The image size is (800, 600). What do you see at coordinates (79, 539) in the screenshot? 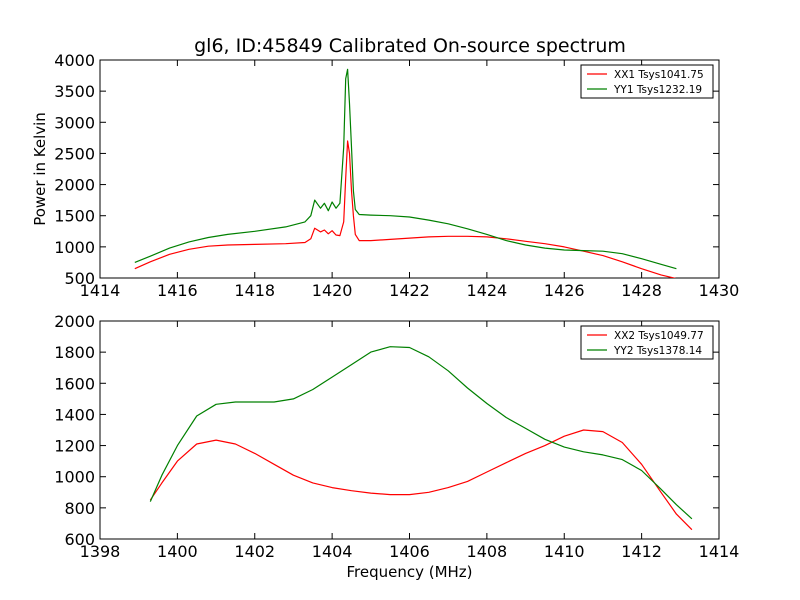
I see `y-tick-label: 600` at bounding box center [79, 539].